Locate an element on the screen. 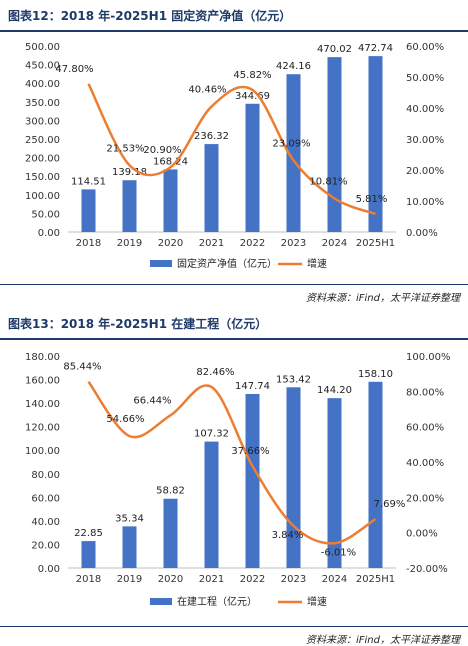 Image resolution: width=468 pixels, height=646 pixels. bar-value-label: 107.32 is located at coordinates (211, 434).